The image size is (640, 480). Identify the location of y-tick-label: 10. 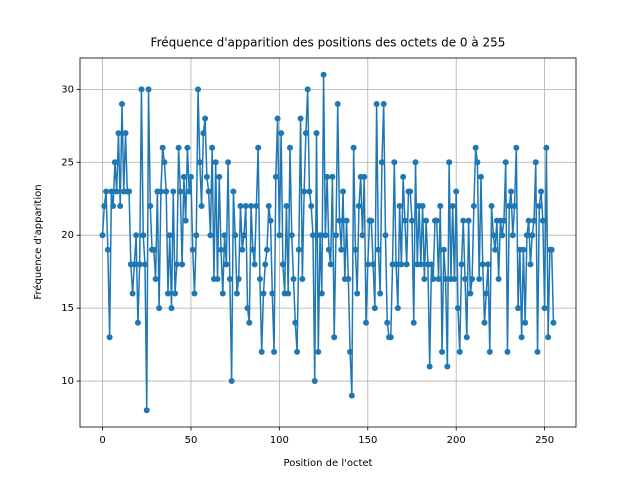
(67, 381).